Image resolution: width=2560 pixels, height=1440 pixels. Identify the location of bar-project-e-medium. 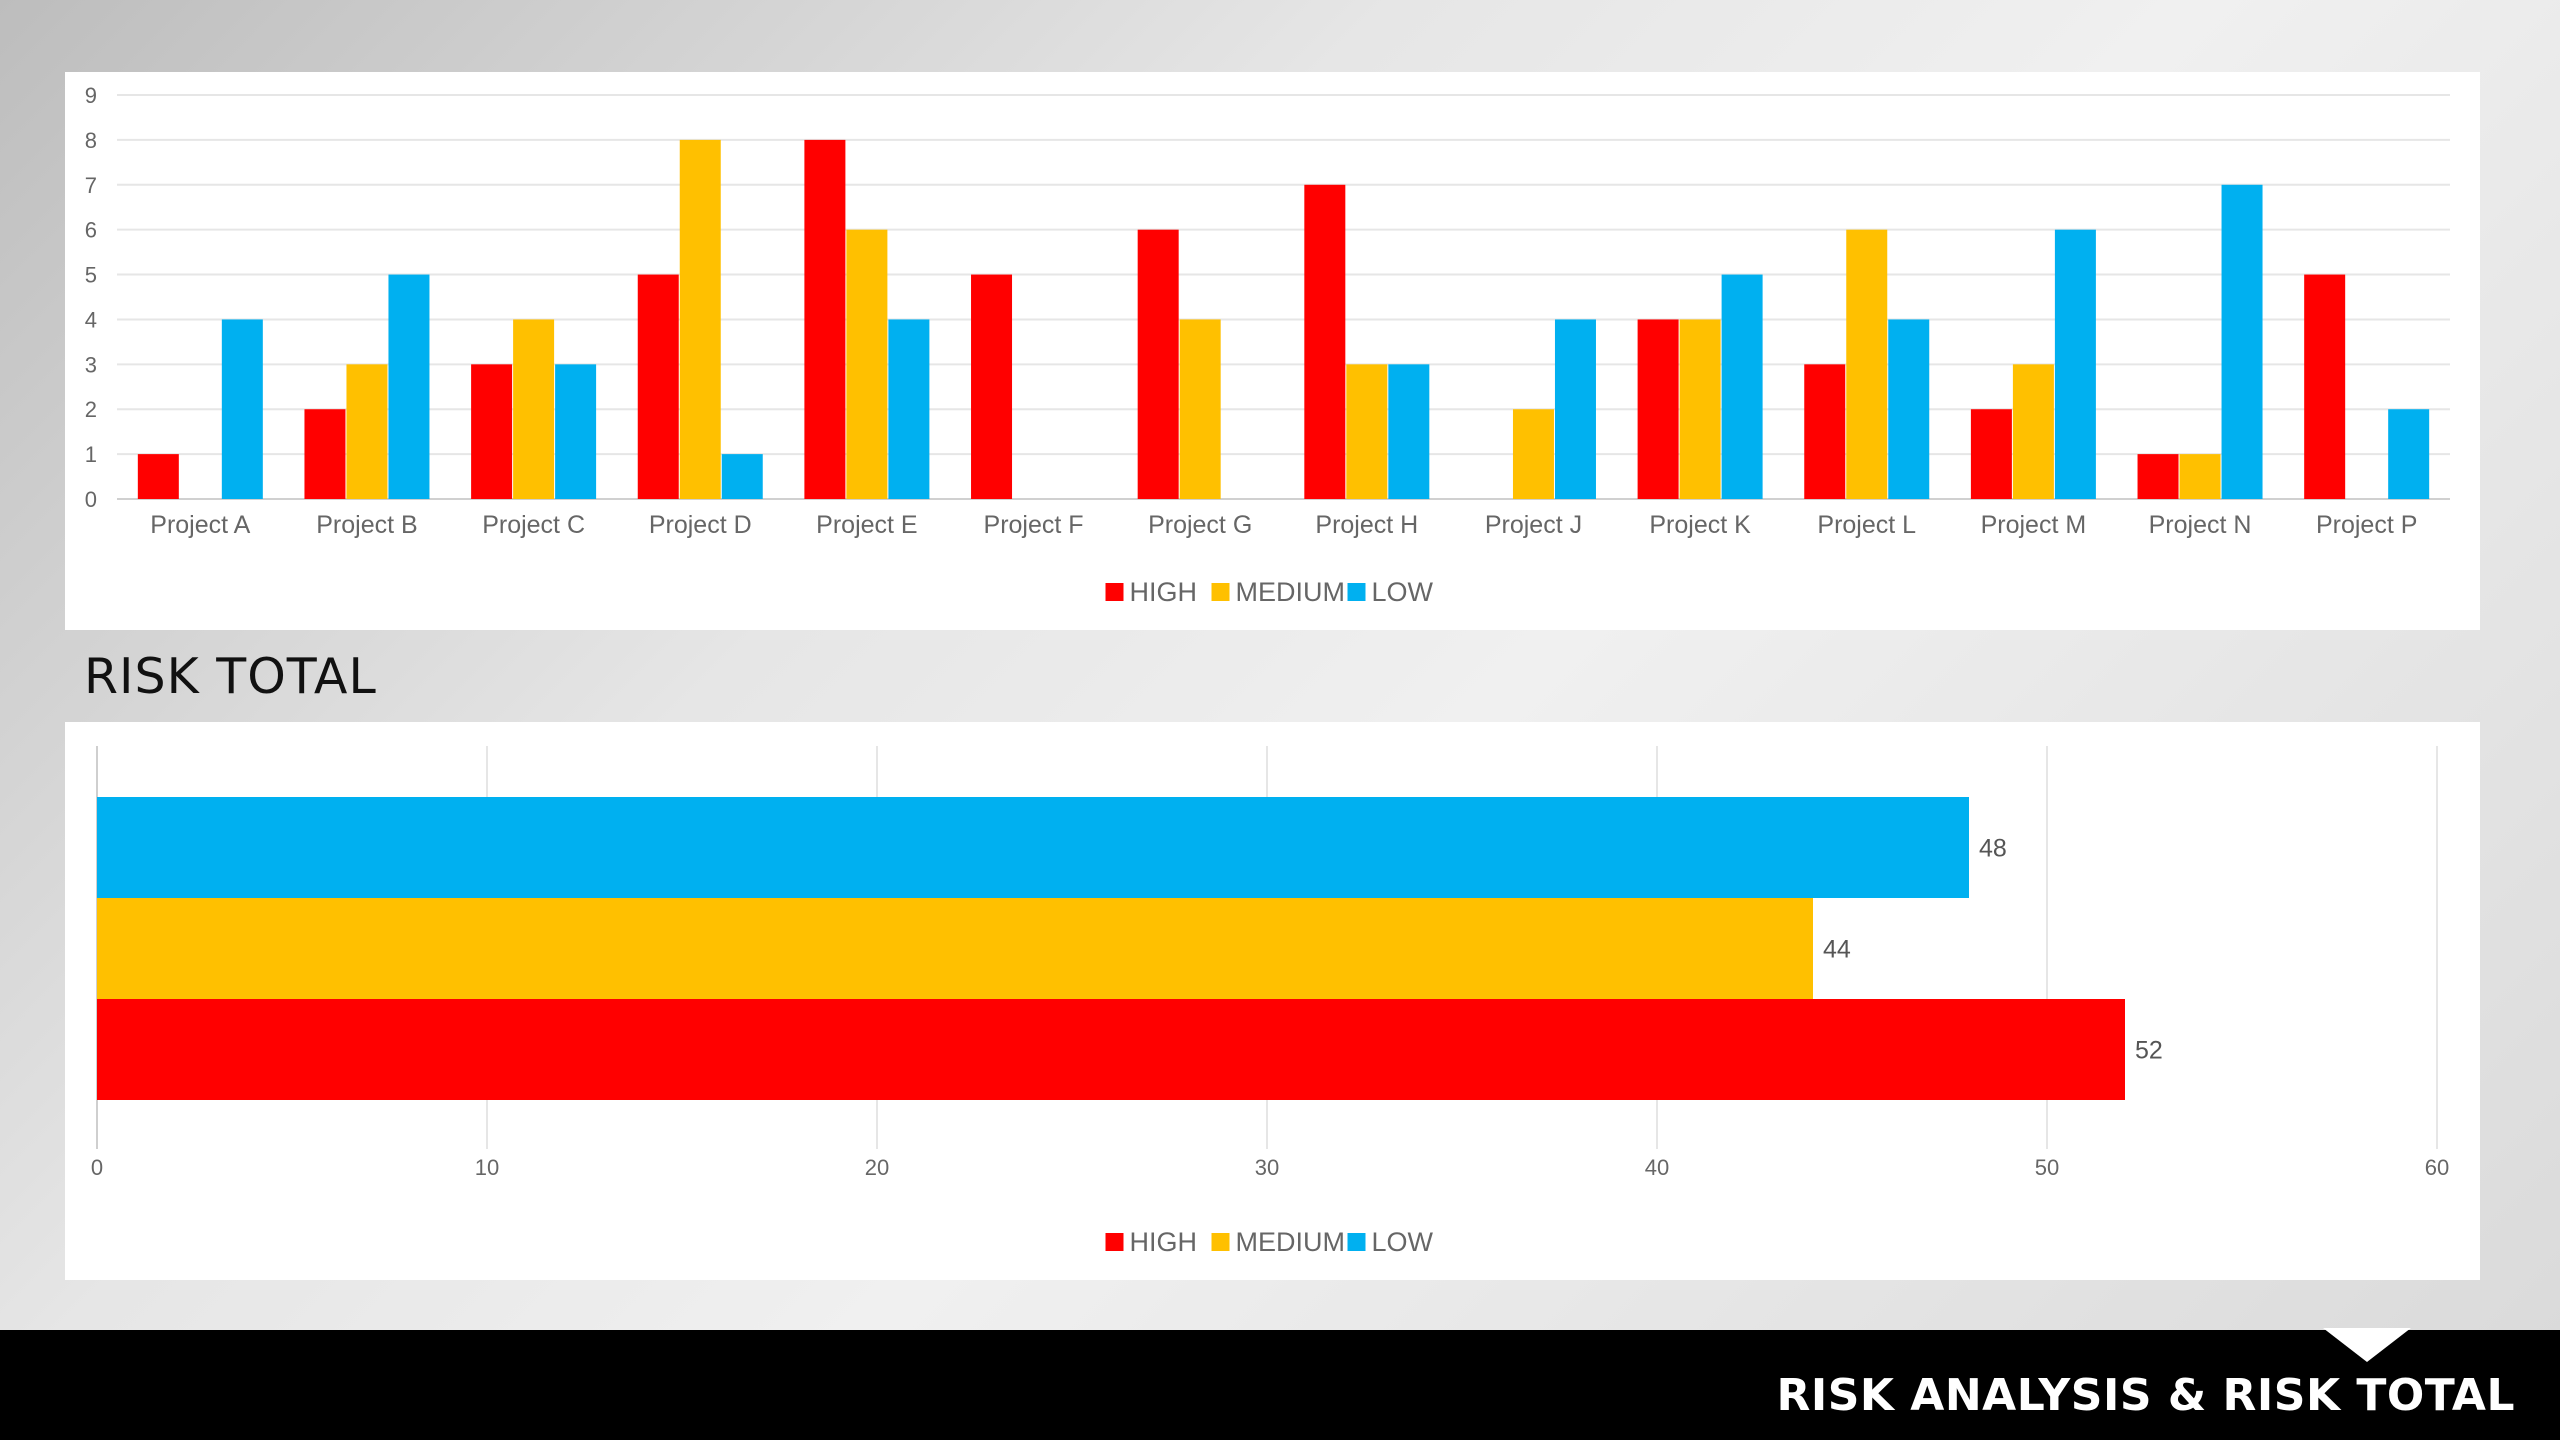
(867, 364).